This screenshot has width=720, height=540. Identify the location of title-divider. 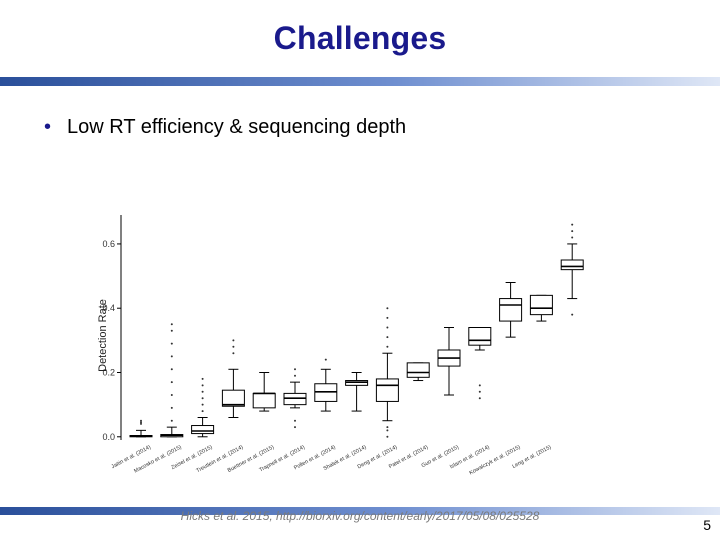
(360, 81).